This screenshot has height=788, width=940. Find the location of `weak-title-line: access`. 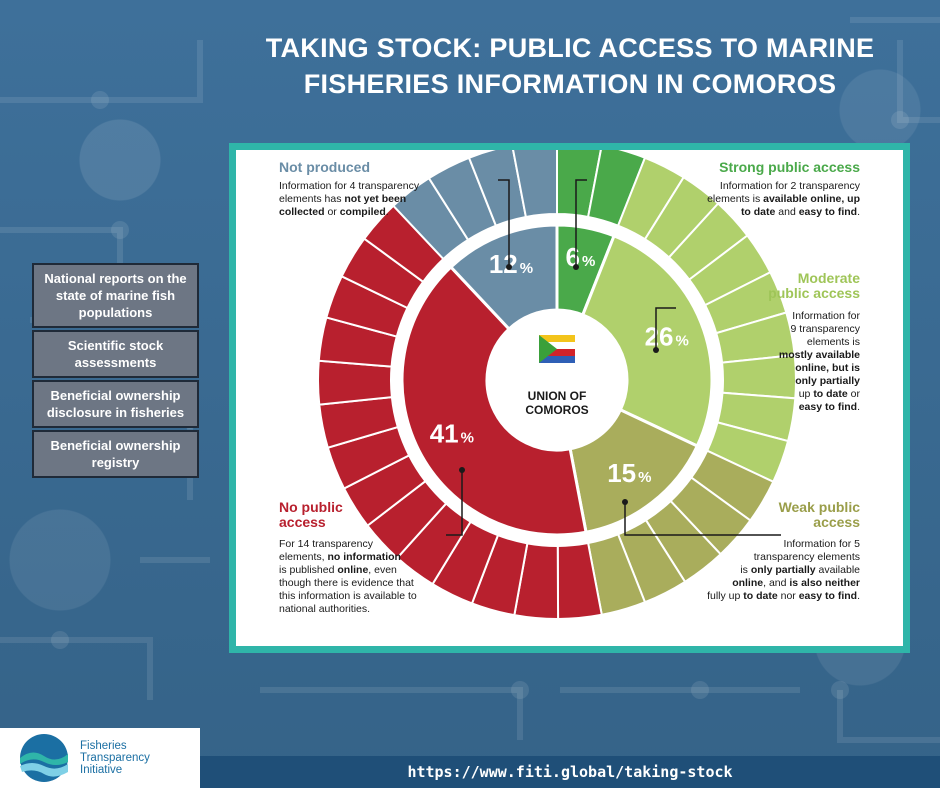

weak-title-line: access is located at coordinates (836, 522).